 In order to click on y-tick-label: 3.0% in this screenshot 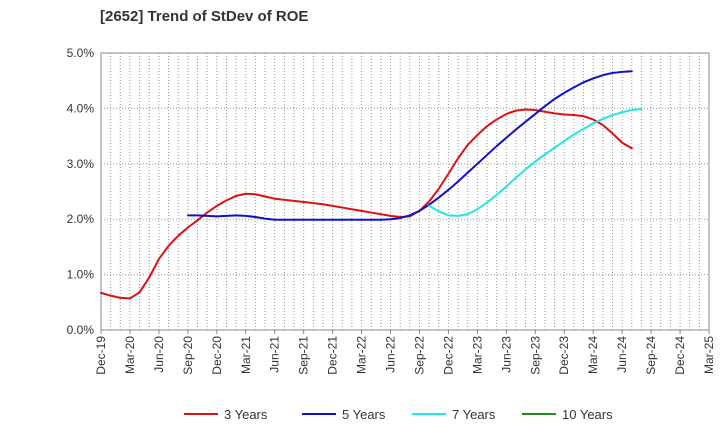, I will do `click(81, 164)`.